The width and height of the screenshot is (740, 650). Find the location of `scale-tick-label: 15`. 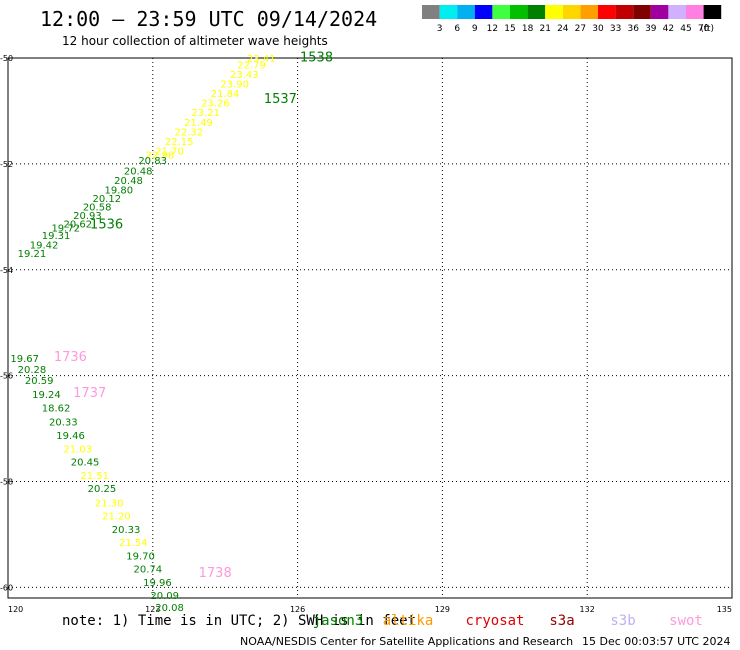

scale-tick-label: 15 is located at coordinates (509, 29).